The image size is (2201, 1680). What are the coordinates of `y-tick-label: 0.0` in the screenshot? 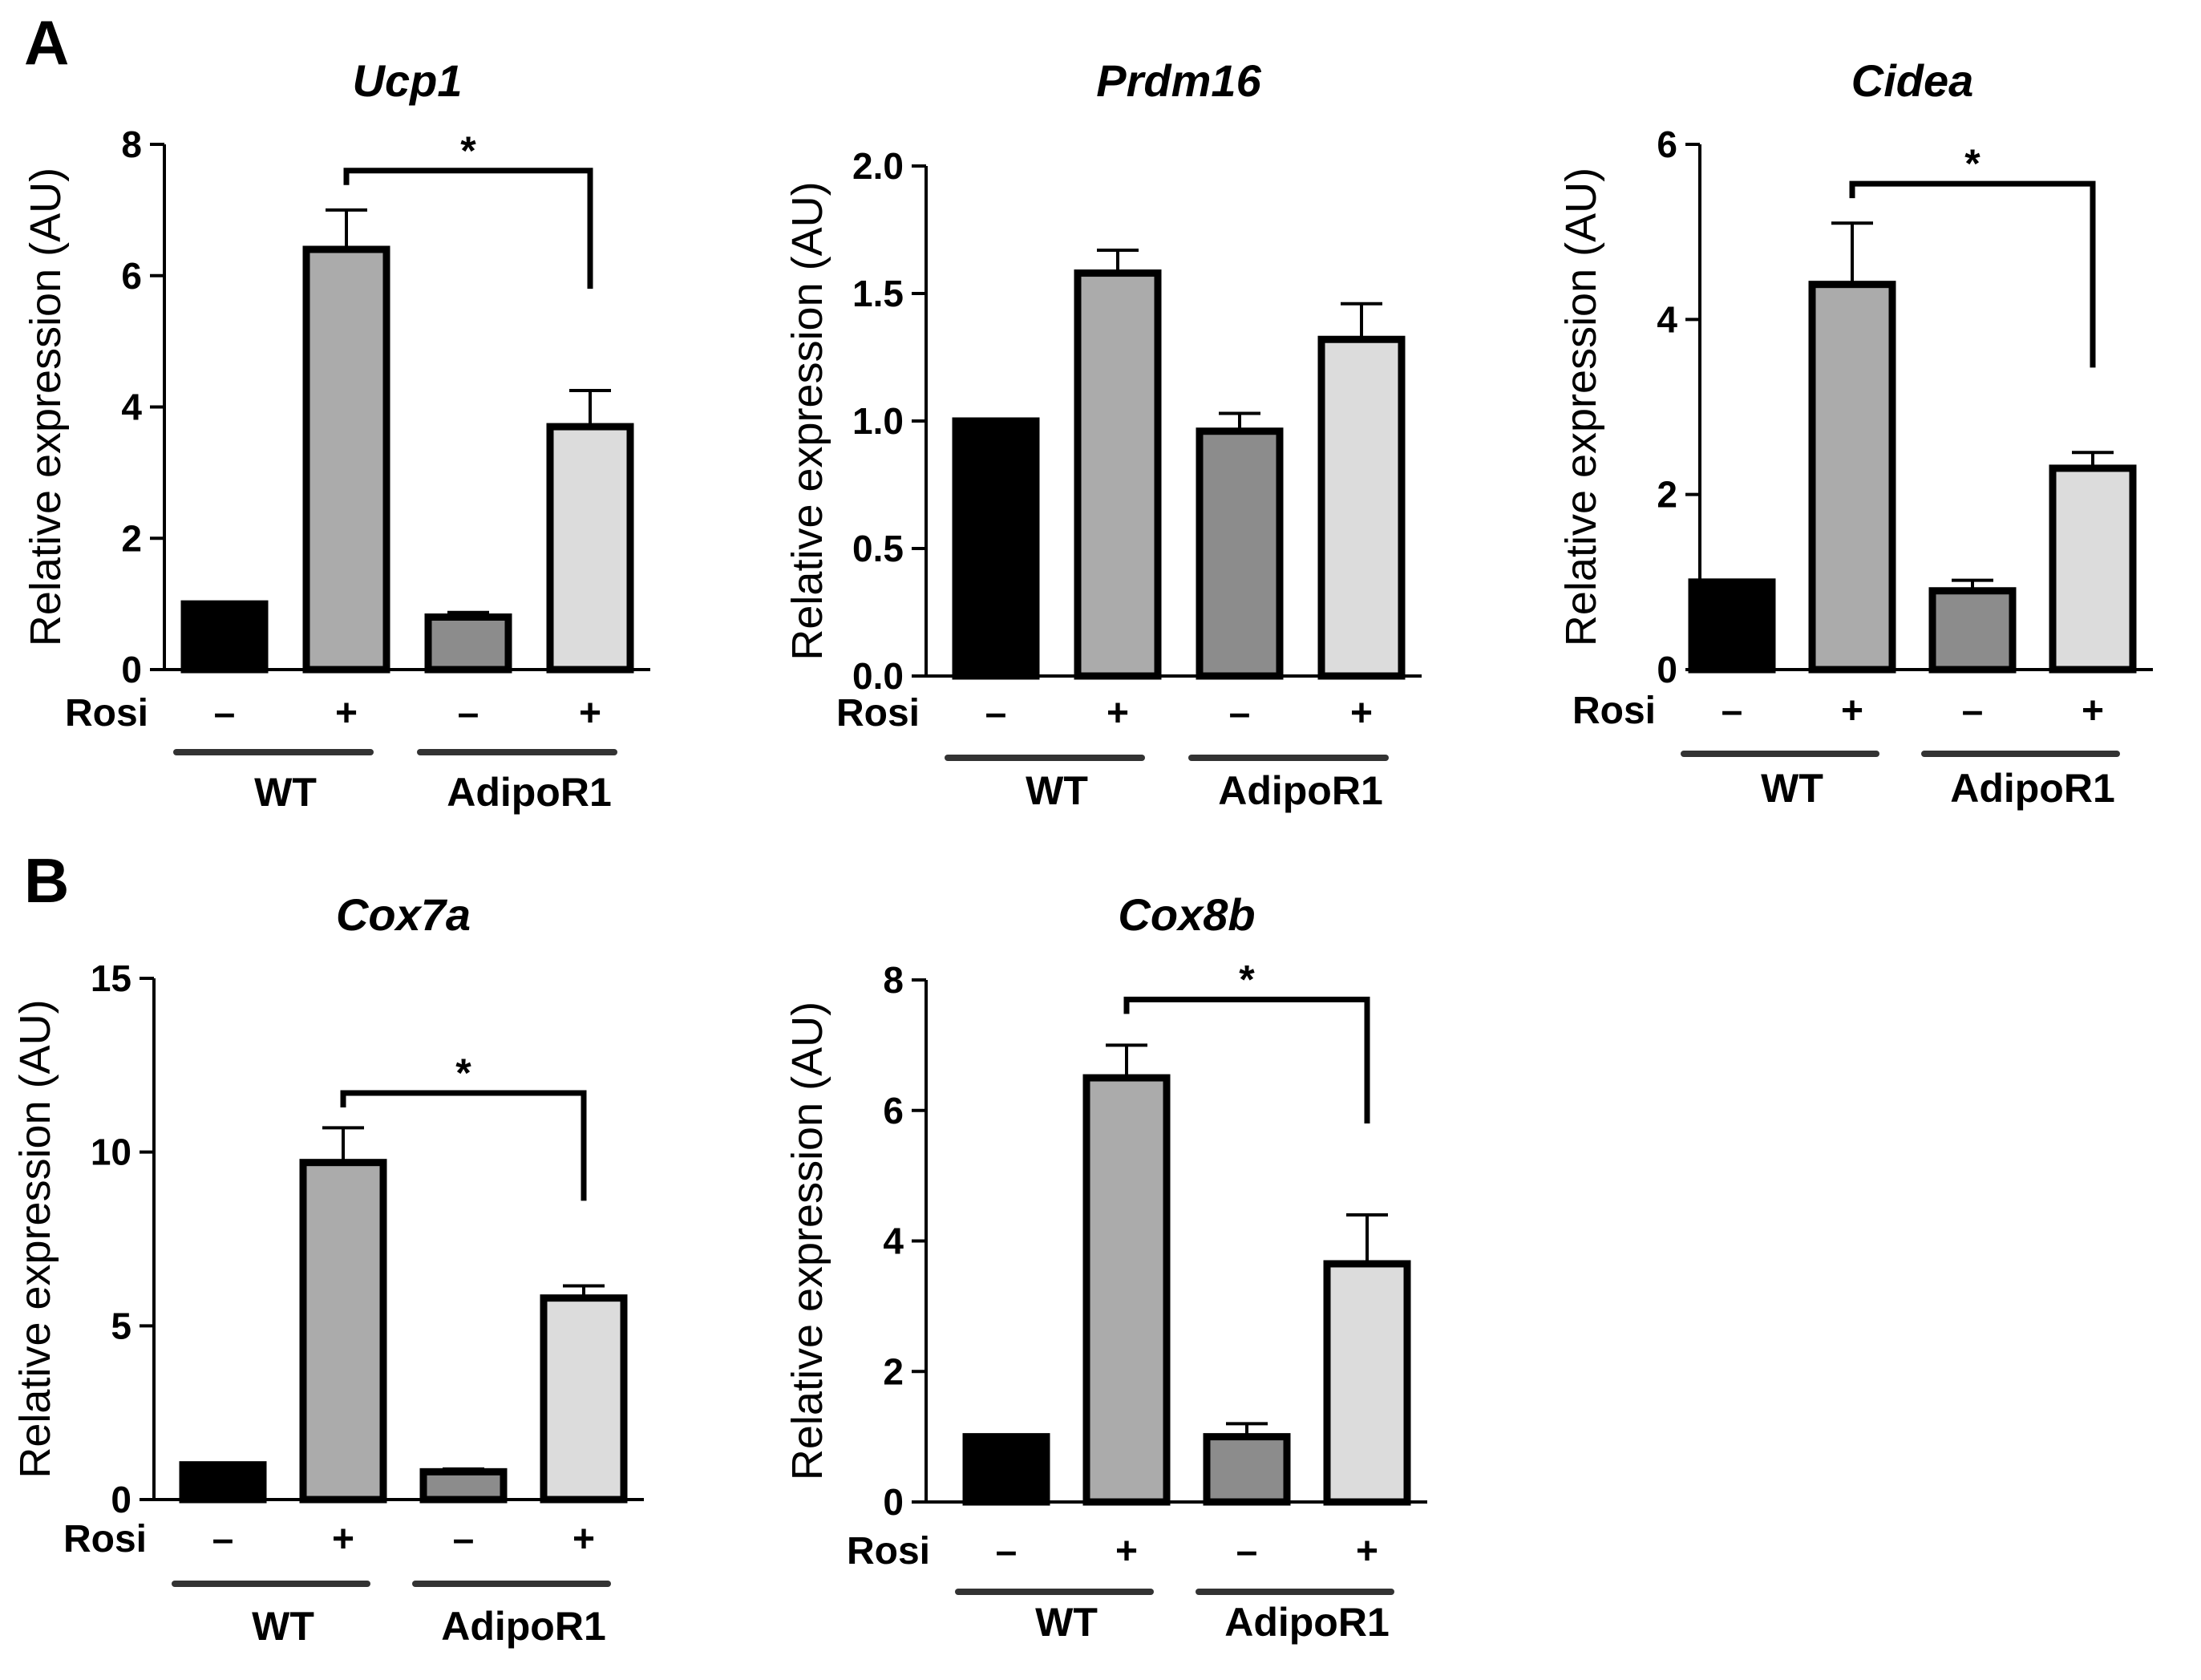 It's located at (878, 676).